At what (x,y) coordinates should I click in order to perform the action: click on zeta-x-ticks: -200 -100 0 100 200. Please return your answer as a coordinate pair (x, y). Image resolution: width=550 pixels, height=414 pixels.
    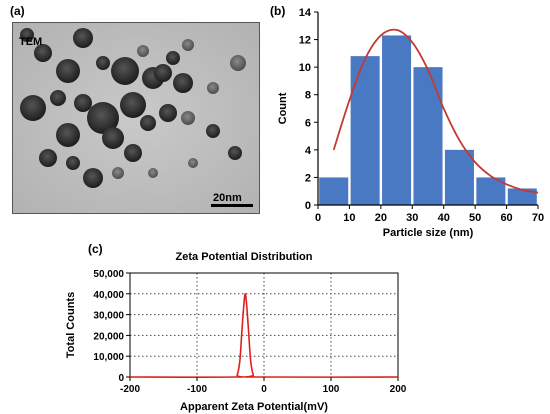
    Looking at the image, I should click on (263, 386).